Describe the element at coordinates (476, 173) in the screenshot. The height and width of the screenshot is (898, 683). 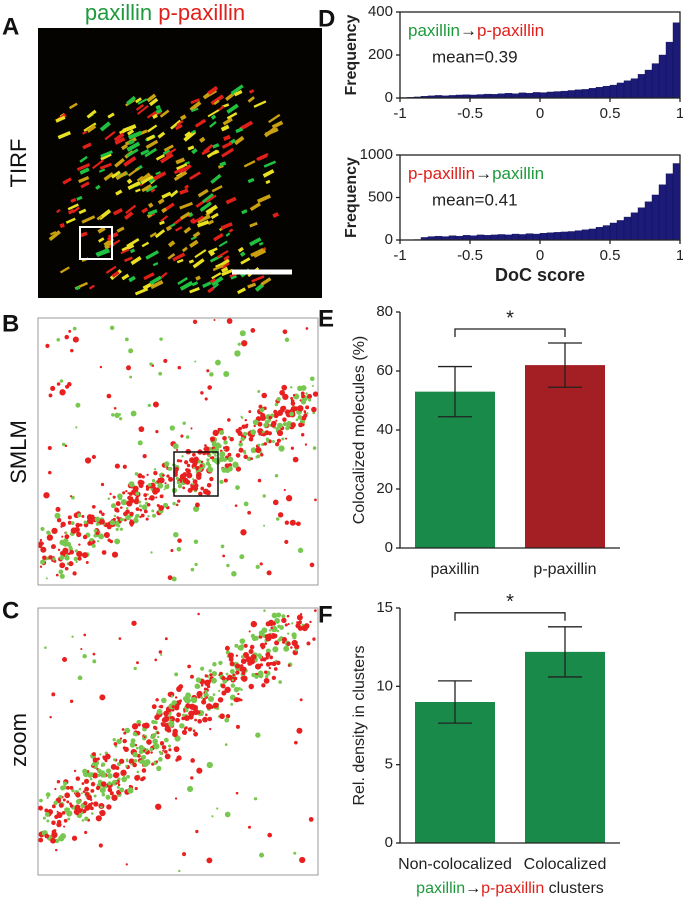
I see `annotation: p-paxillin→paxillin` at that location.